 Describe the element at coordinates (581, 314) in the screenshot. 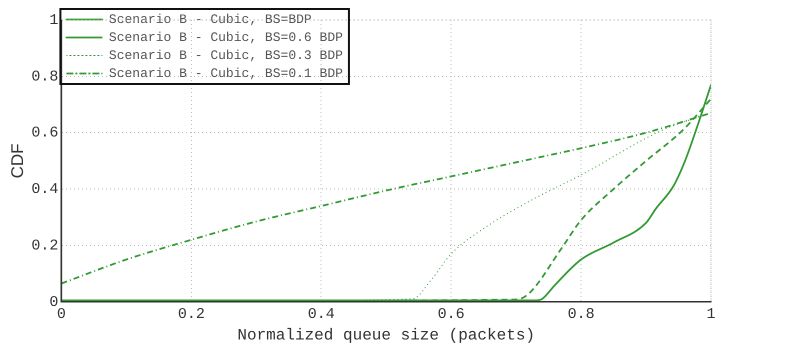

I see `x-tick-label: 0.8` at that location.